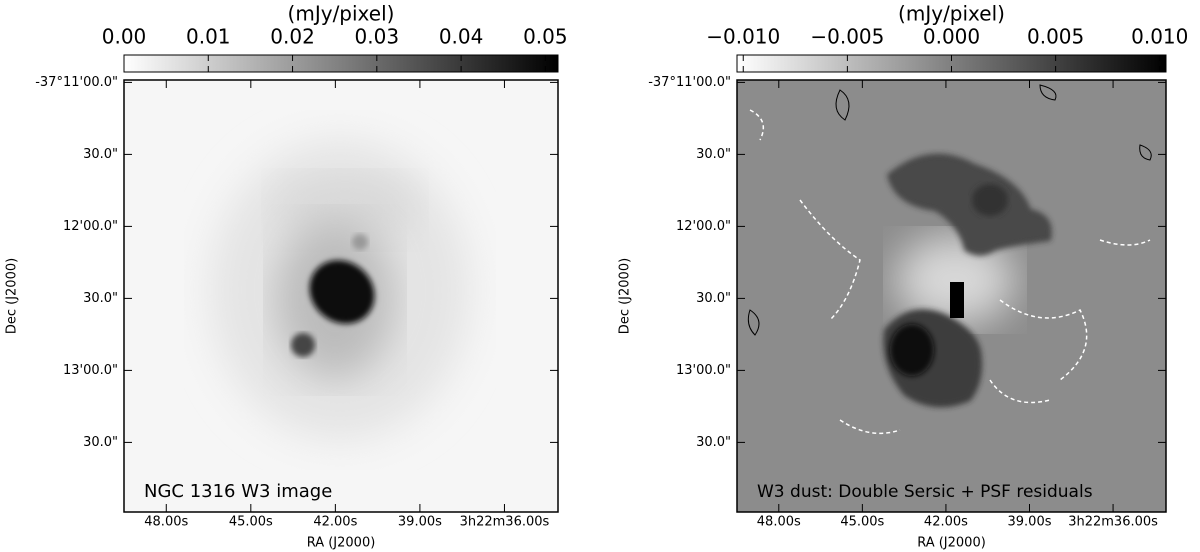  Describe the element at coordinates (1159, 37) in the screenshot. I see `colorbar-tick-label: 0.010` at that location.